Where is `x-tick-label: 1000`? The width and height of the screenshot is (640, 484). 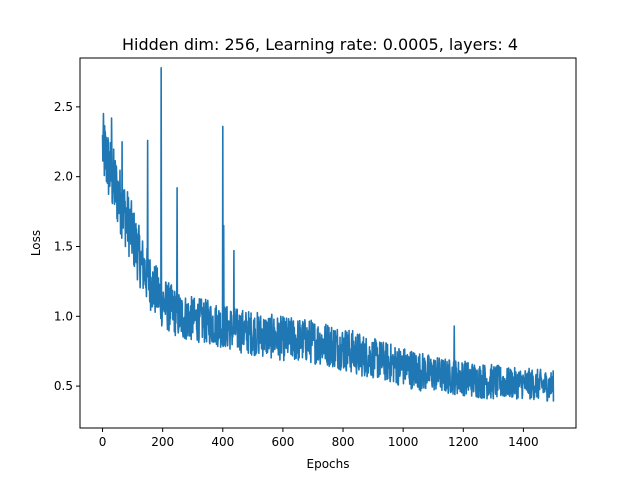 x-tick-label: 1000 is located at coordinates (403, 442).